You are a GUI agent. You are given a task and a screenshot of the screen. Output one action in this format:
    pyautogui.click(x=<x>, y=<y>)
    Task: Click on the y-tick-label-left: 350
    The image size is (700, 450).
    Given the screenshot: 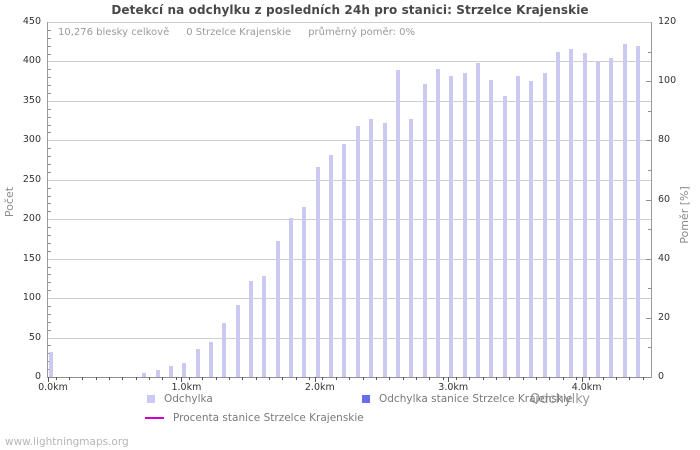 What is the action you would take?
    pyautogui.click(x=31, y=100)
    